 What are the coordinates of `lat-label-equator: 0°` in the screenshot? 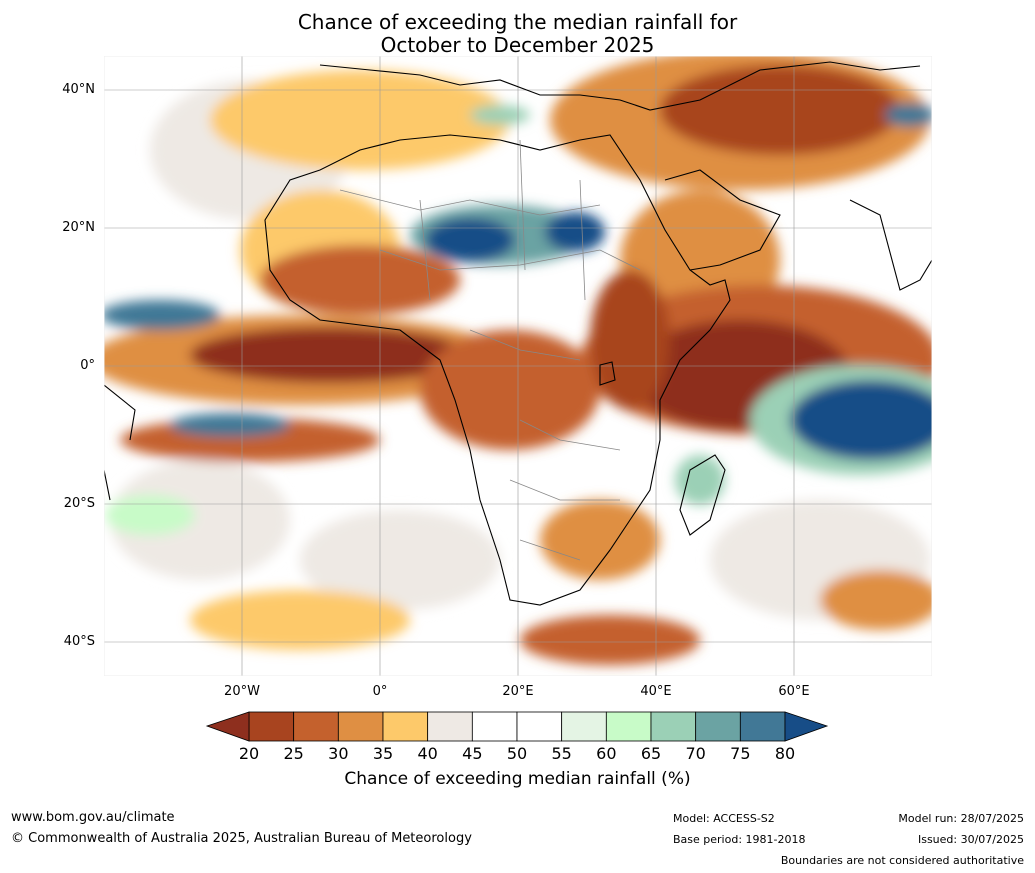 It's located at (87, 365).